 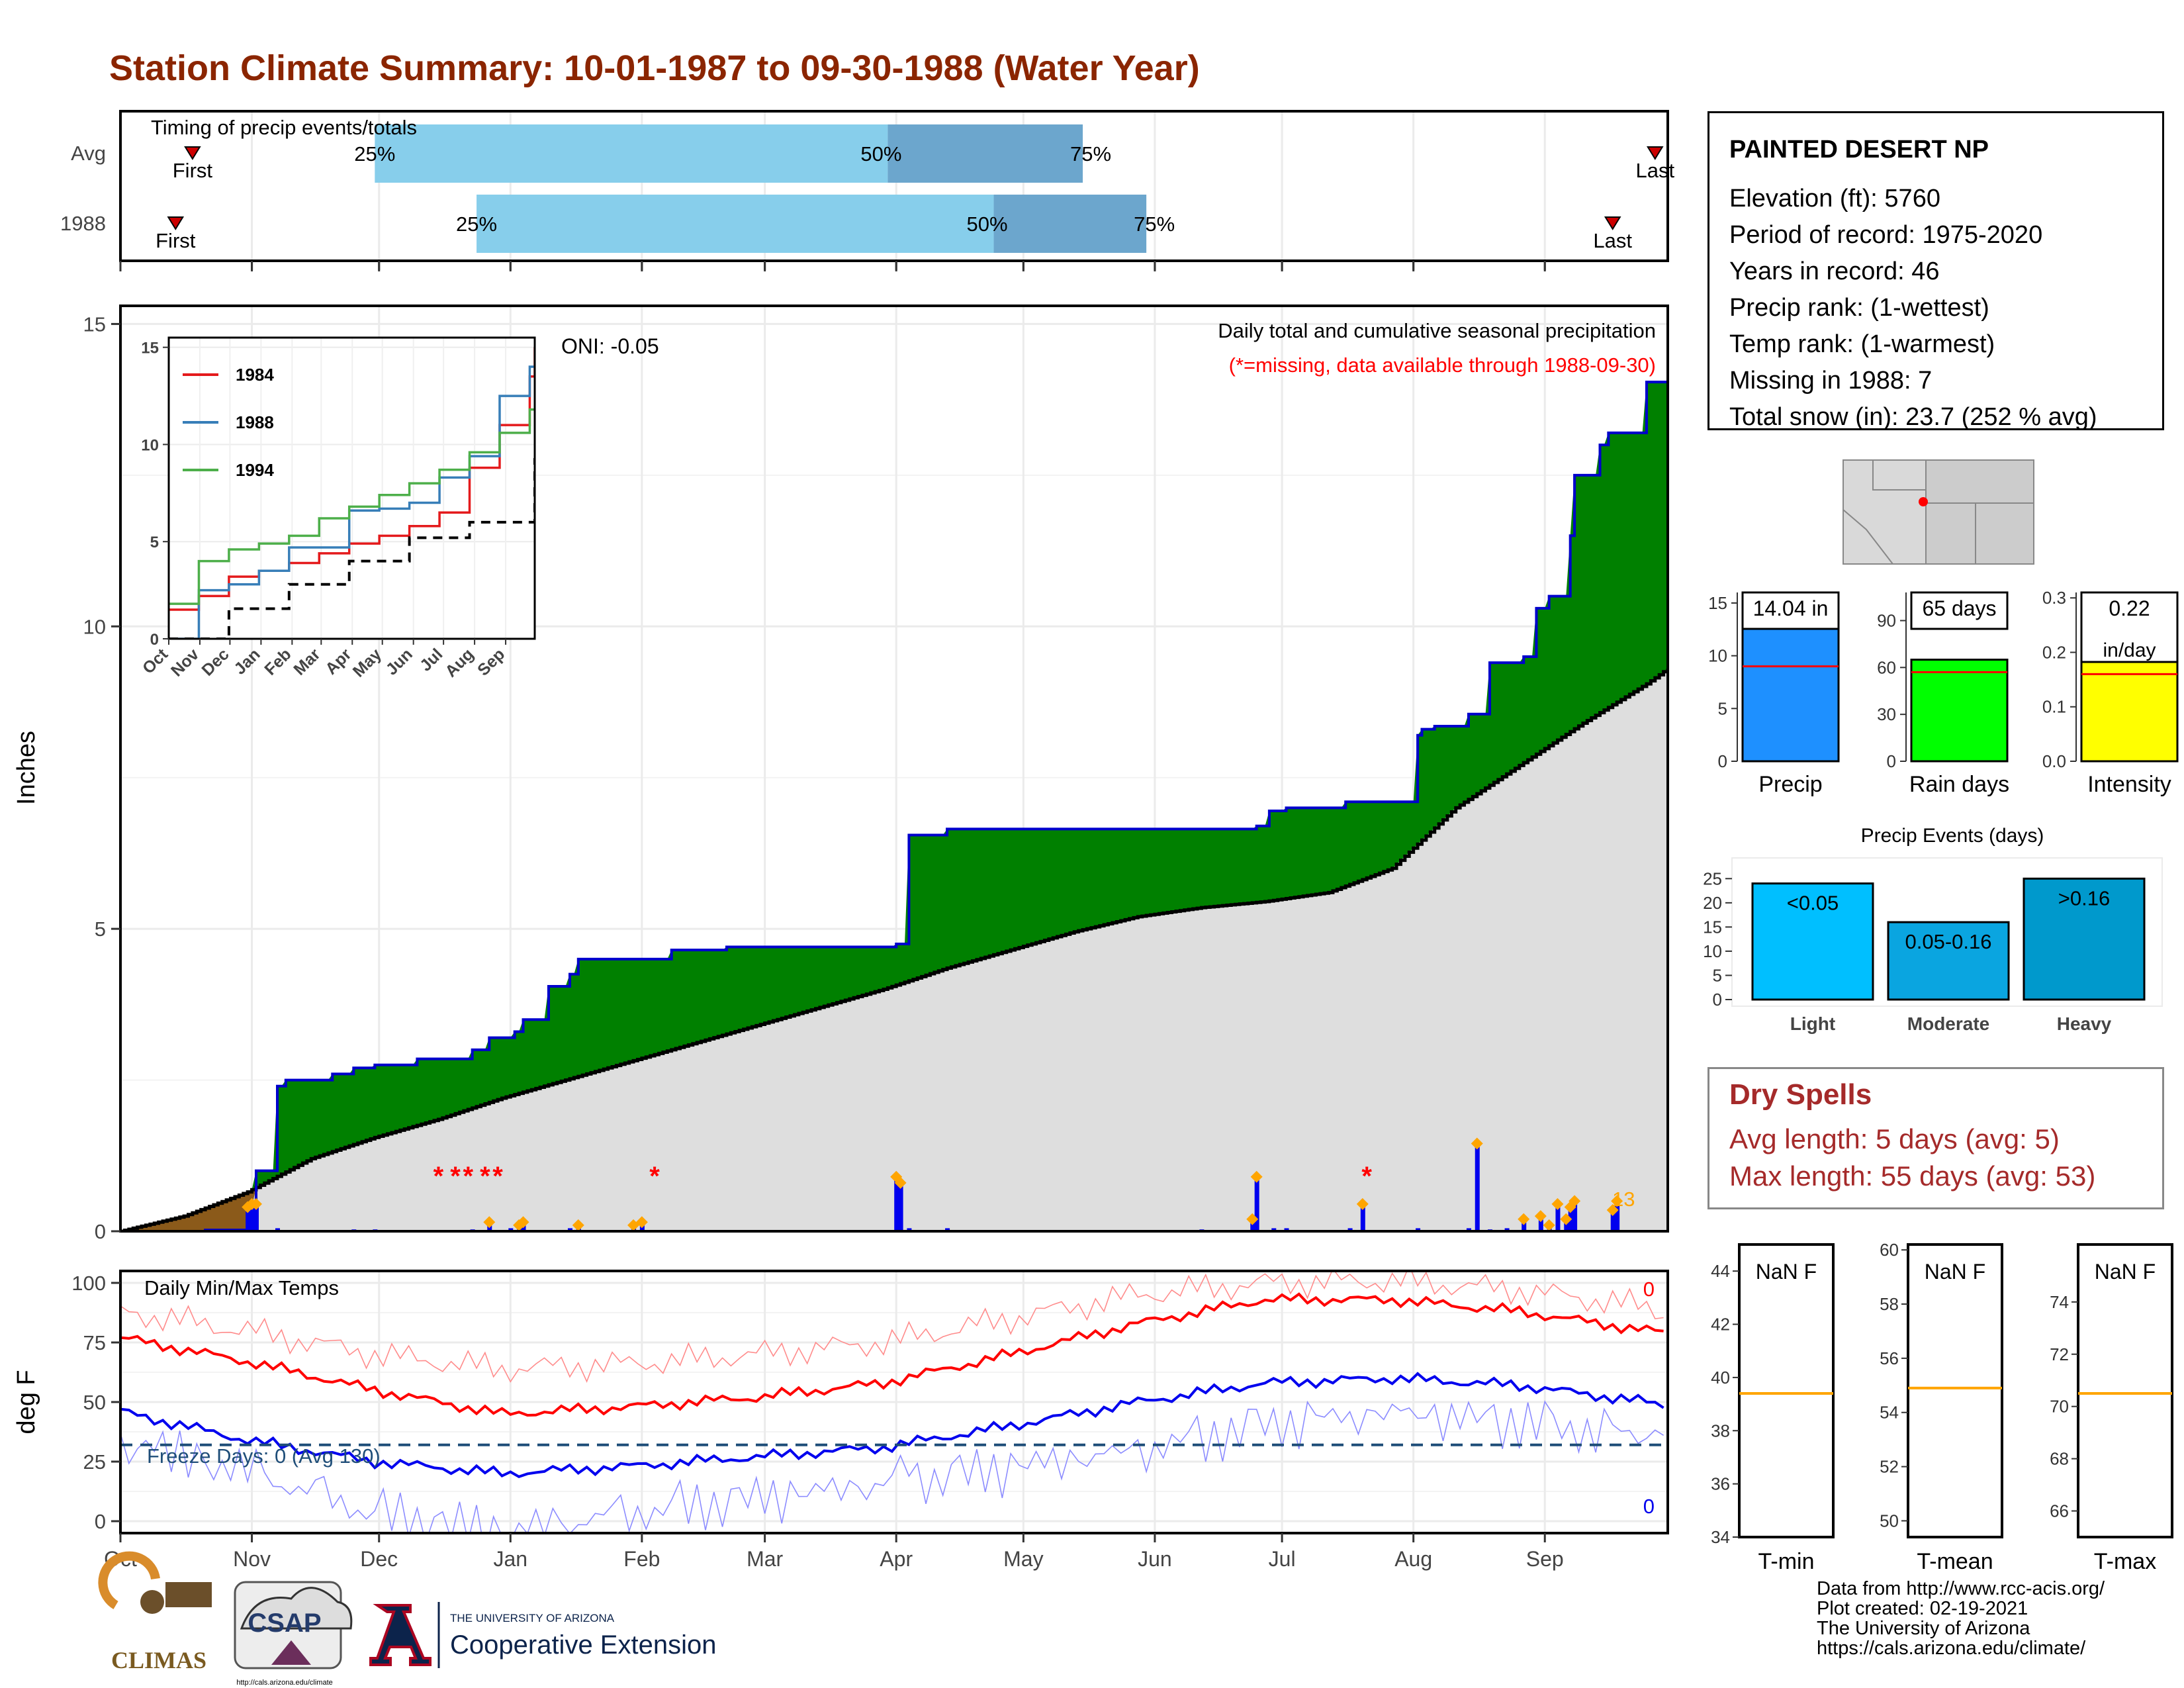 I want to click on month-tick-label: Feb, so click(x=641, y=1559).